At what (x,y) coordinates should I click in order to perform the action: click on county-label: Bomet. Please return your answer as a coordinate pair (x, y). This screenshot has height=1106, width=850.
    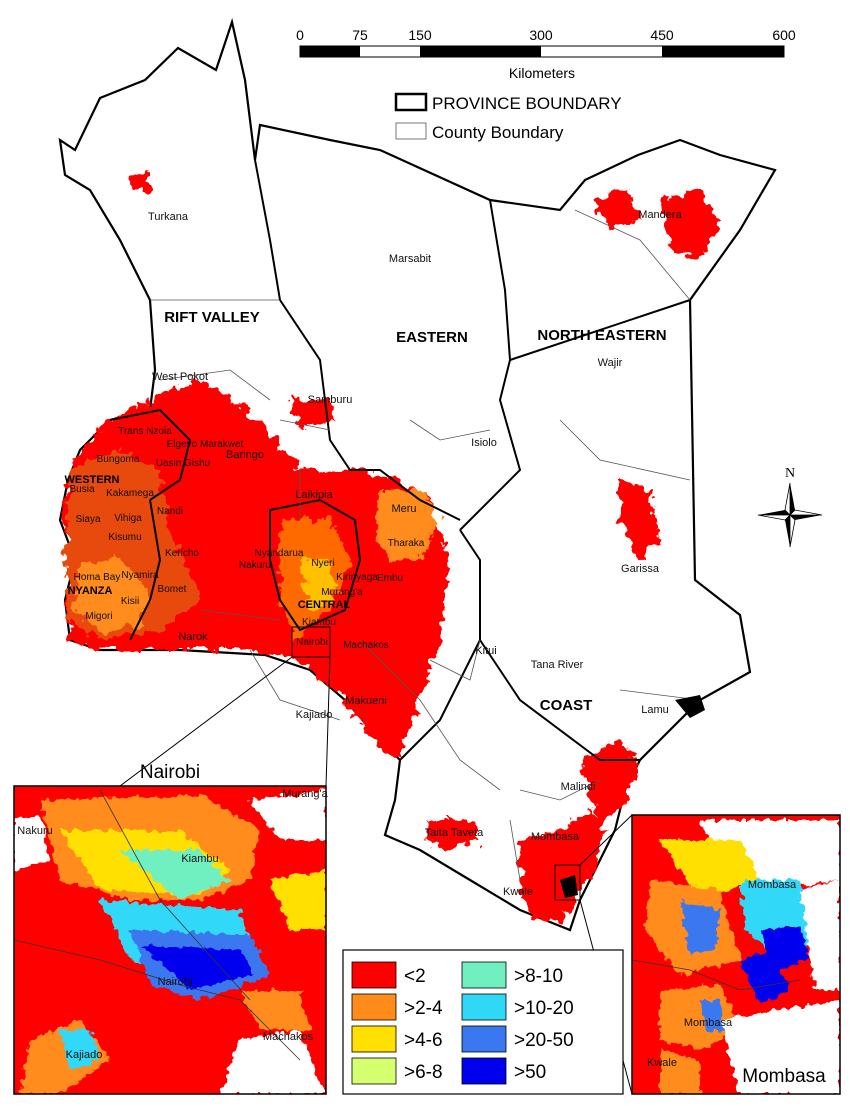
    Looking at the image, I should click on (172, 589).